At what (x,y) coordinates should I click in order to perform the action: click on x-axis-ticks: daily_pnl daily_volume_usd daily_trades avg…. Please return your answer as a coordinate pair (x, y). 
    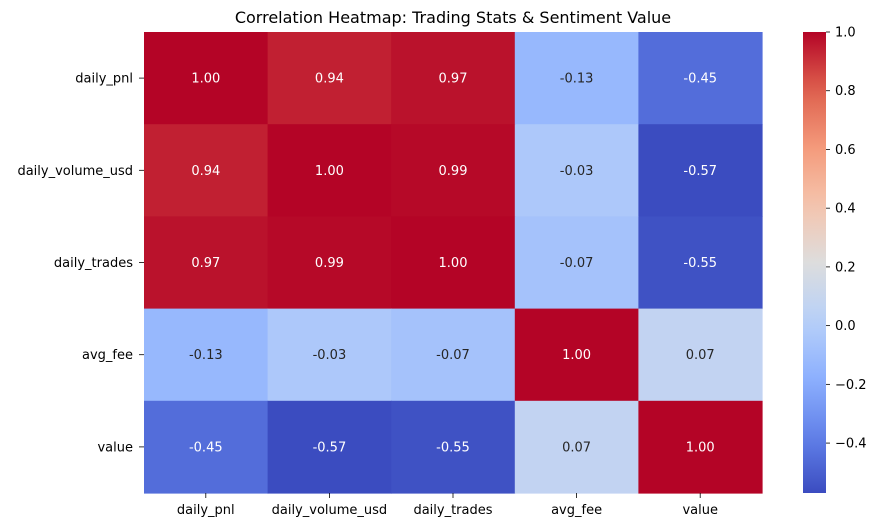
    Looking at the image, I should click on (447, 505).